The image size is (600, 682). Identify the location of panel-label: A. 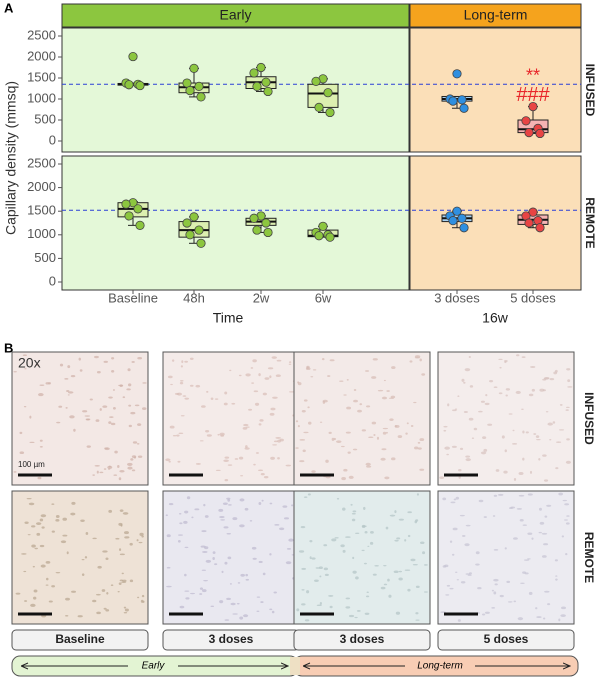
(9, 7).